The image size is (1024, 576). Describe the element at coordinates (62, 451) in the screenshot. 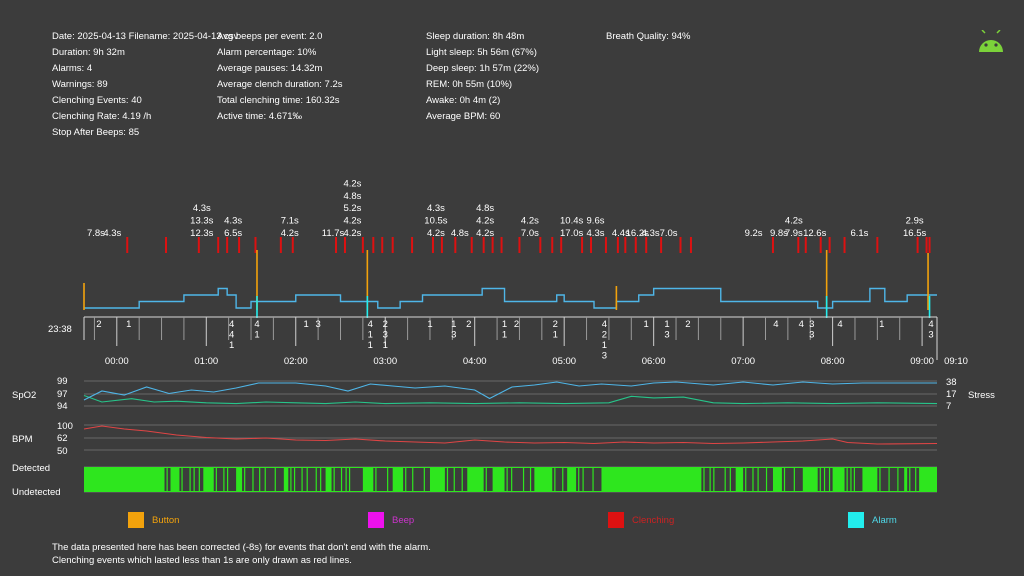

I see `bpm-tick-label: 50` at that location.